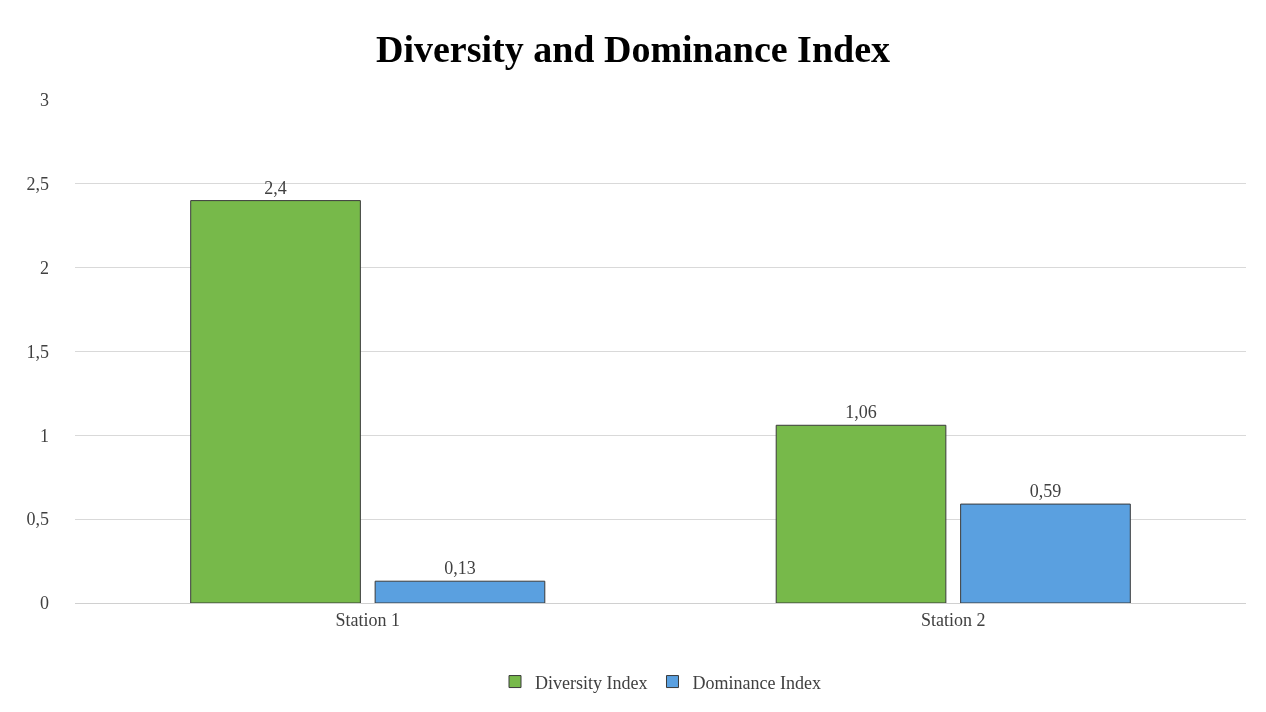 This screenshot has width=1266, height=712. I want to click on y-tick-label: 1,5, so click(37, 351).